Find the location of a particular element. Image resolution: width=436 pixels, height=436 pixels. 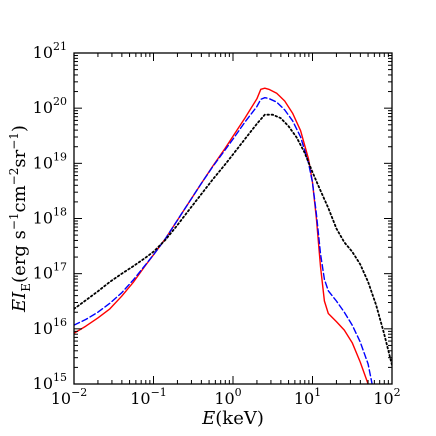

y-axis-label-unit-cm: cm is located at coordinates (19, 198).